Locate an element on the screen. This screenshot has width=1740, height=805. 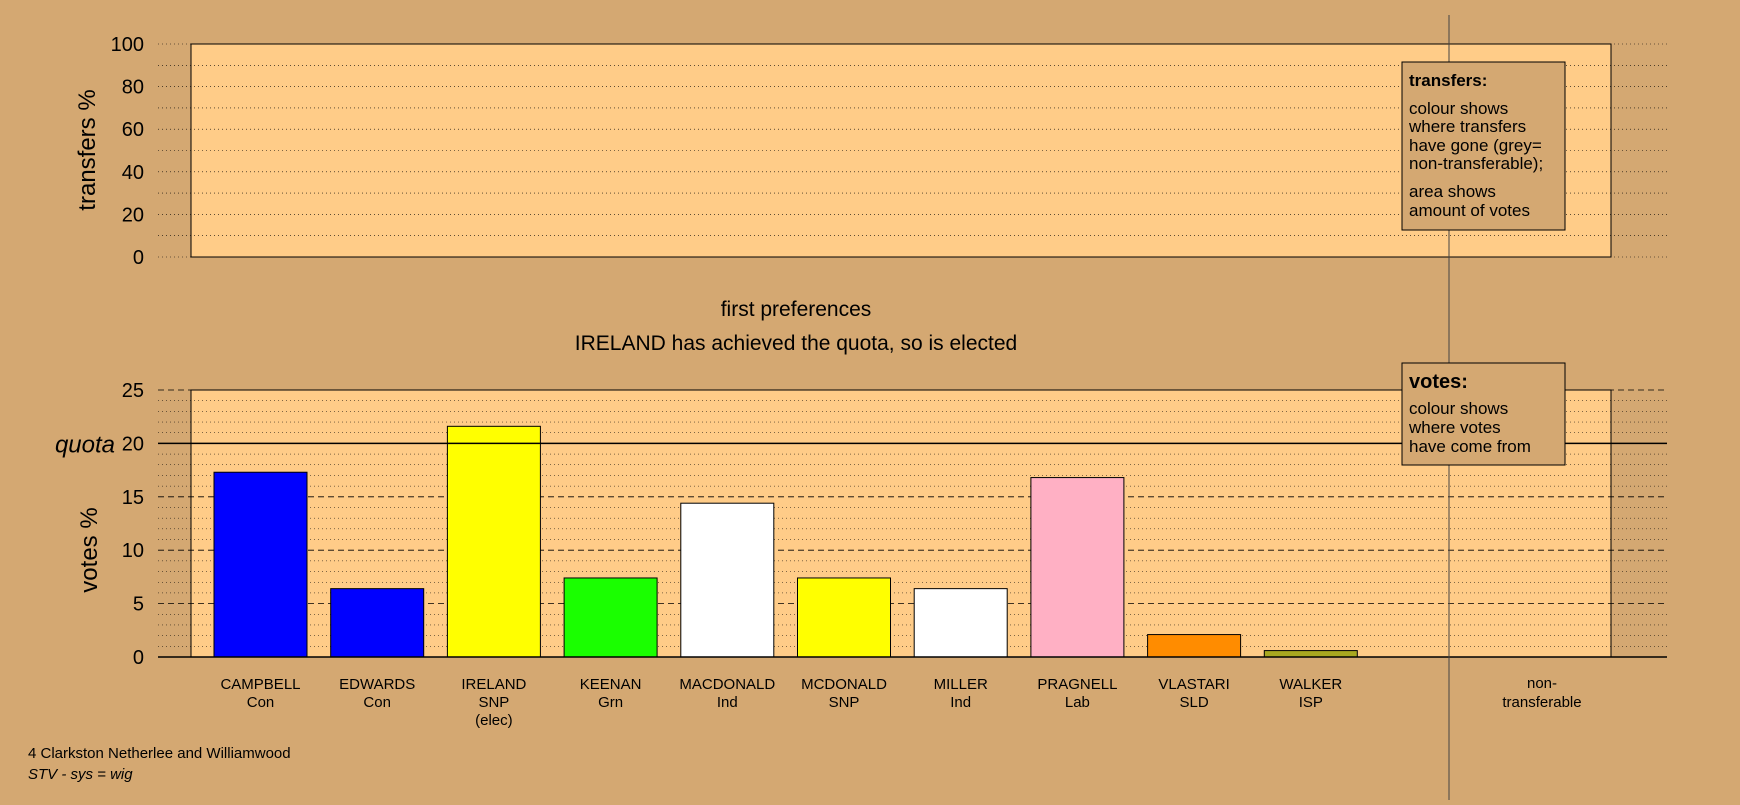
votes-y-tick-label: 5 is located at coordinates (138, 605).